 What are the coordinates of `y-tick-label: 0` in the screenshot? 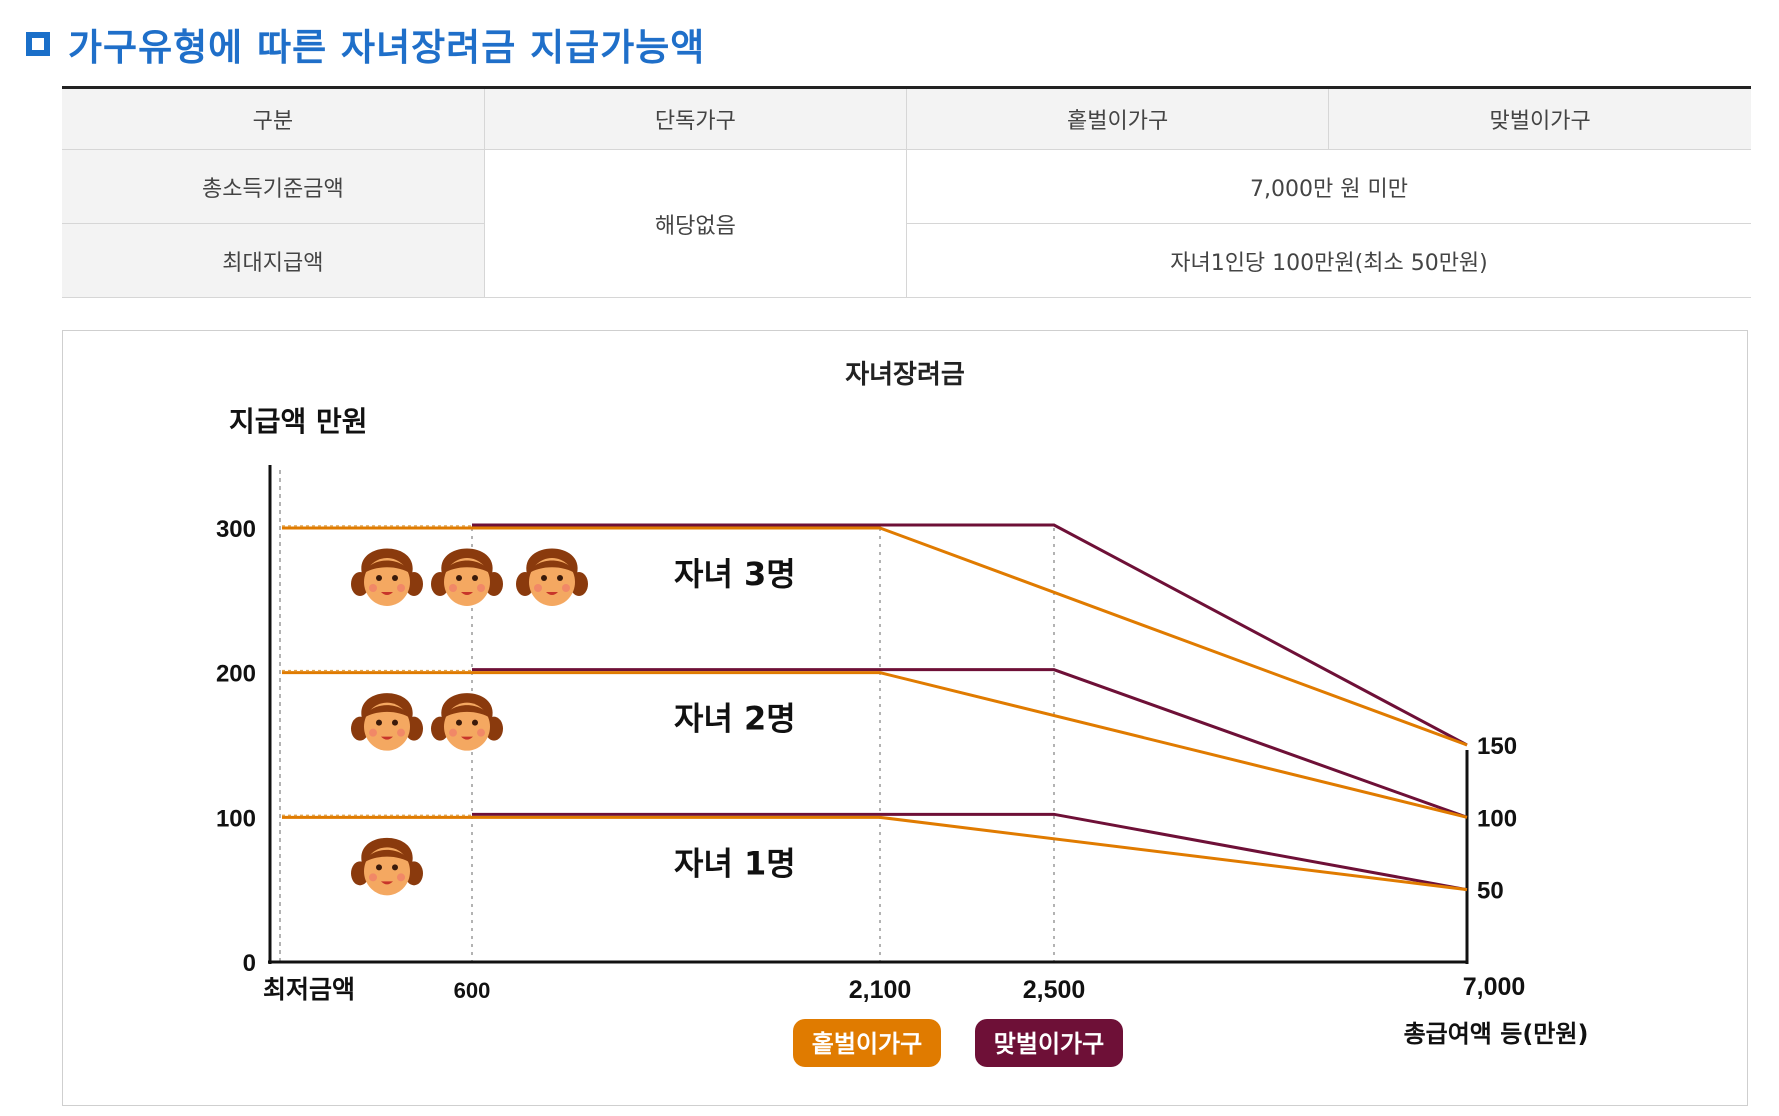 It's located at (249, 963).